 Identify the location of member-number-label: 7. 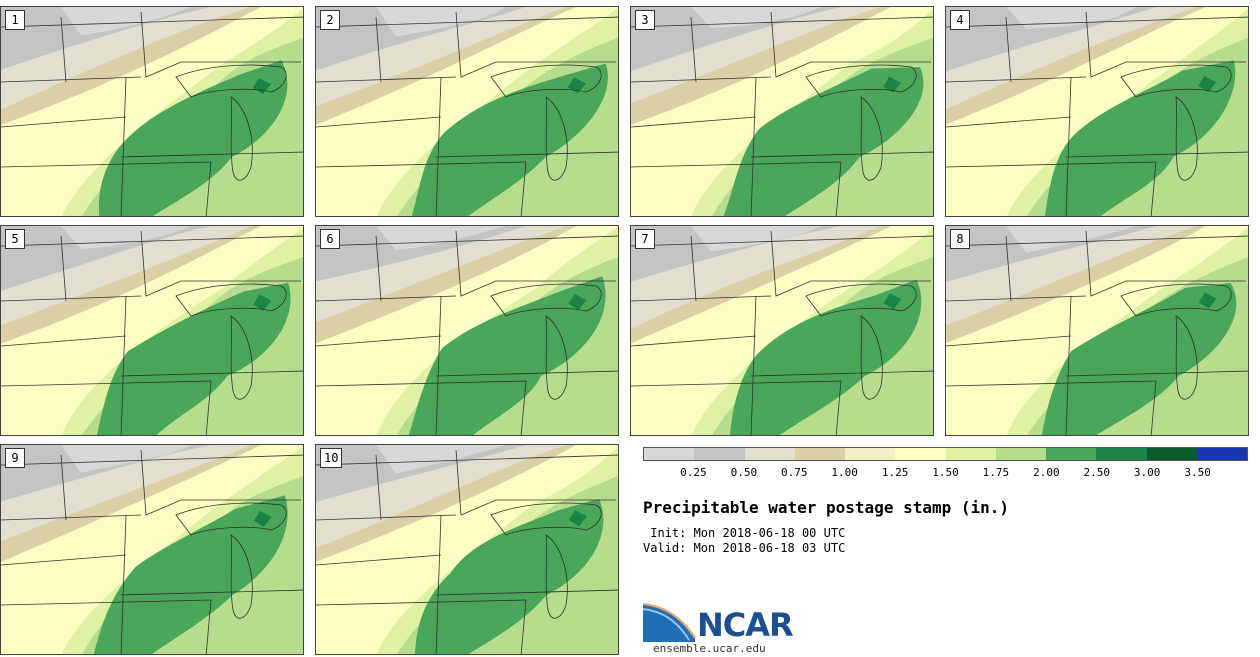
(645, 239).